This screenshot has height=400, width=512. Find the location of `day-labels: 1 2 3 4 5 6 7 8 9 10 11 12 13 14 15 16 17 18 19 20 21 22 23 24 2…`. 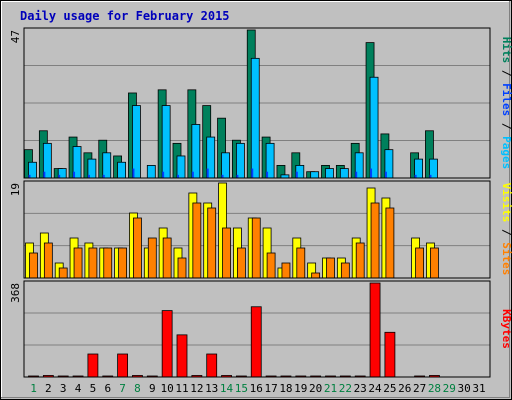

day-labels: 1 2 3 4 5 6 7 8 9 10 11 12 13 14 15 16 17 18 19 20 21 22 23 24 2… is located at coordinates (257, 388).